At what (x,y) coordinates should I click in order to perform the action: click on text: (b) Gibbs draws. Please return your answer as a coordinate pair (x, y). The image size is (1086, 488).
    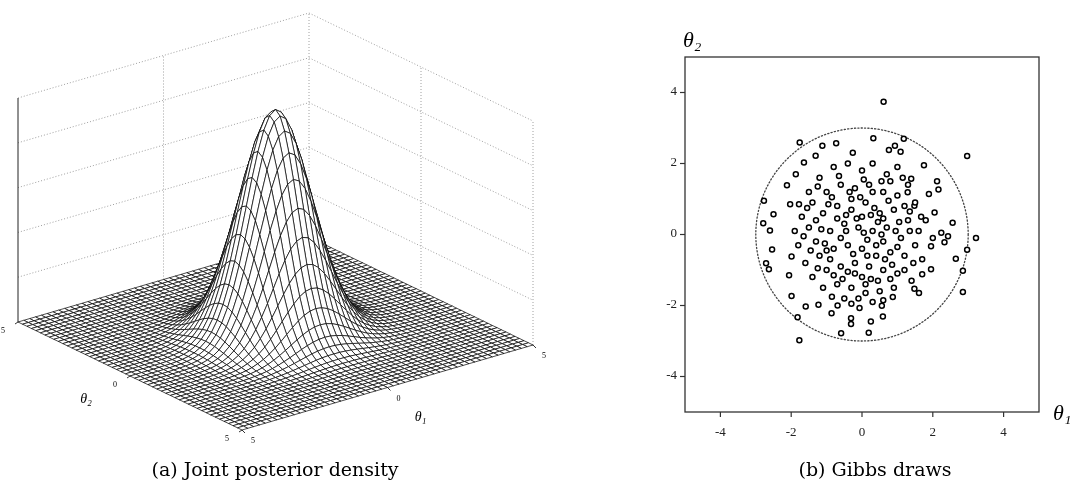
    Looking at the image, I should click on (875, 469).